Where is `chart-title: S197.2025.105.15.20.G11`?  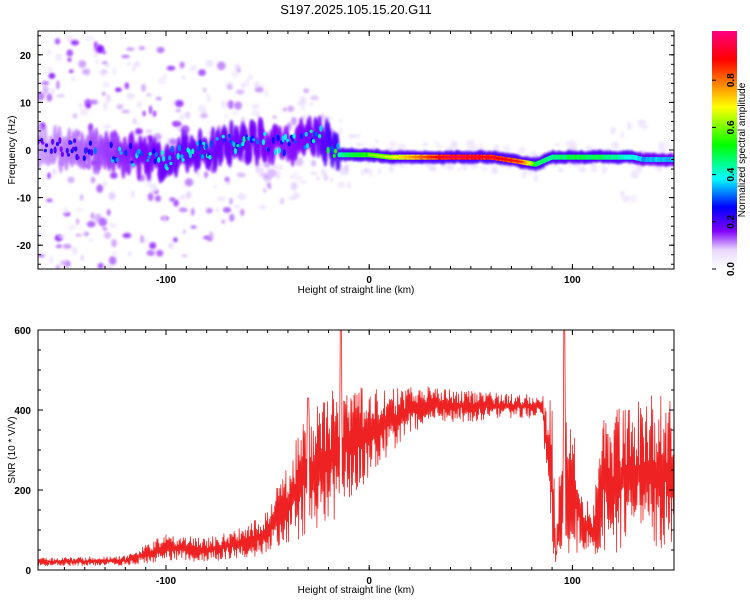
chart-title: S197.2025.105.15.20.G11 is located at coordinates (356, 9).